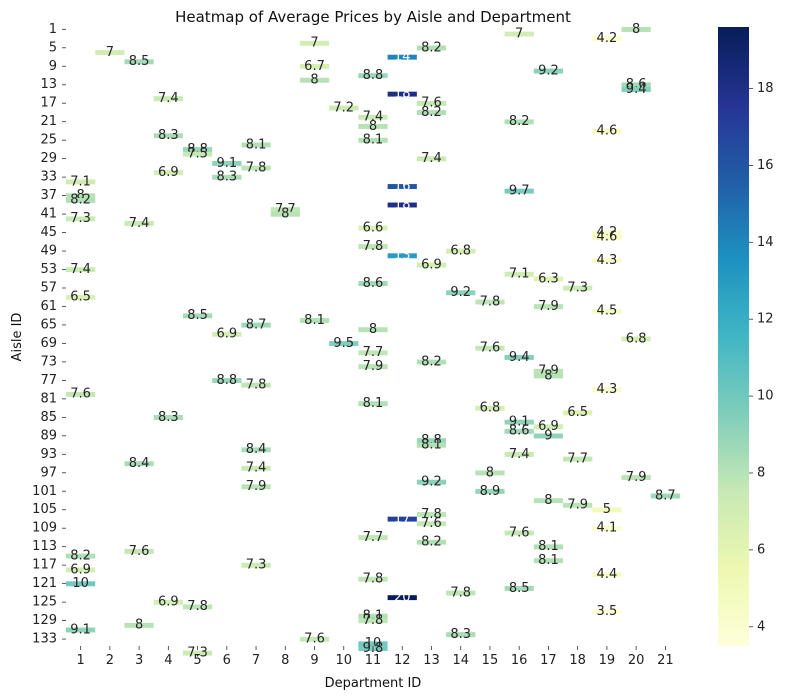  I want to click on cell-value-label: 7.6, so click(519, 532).